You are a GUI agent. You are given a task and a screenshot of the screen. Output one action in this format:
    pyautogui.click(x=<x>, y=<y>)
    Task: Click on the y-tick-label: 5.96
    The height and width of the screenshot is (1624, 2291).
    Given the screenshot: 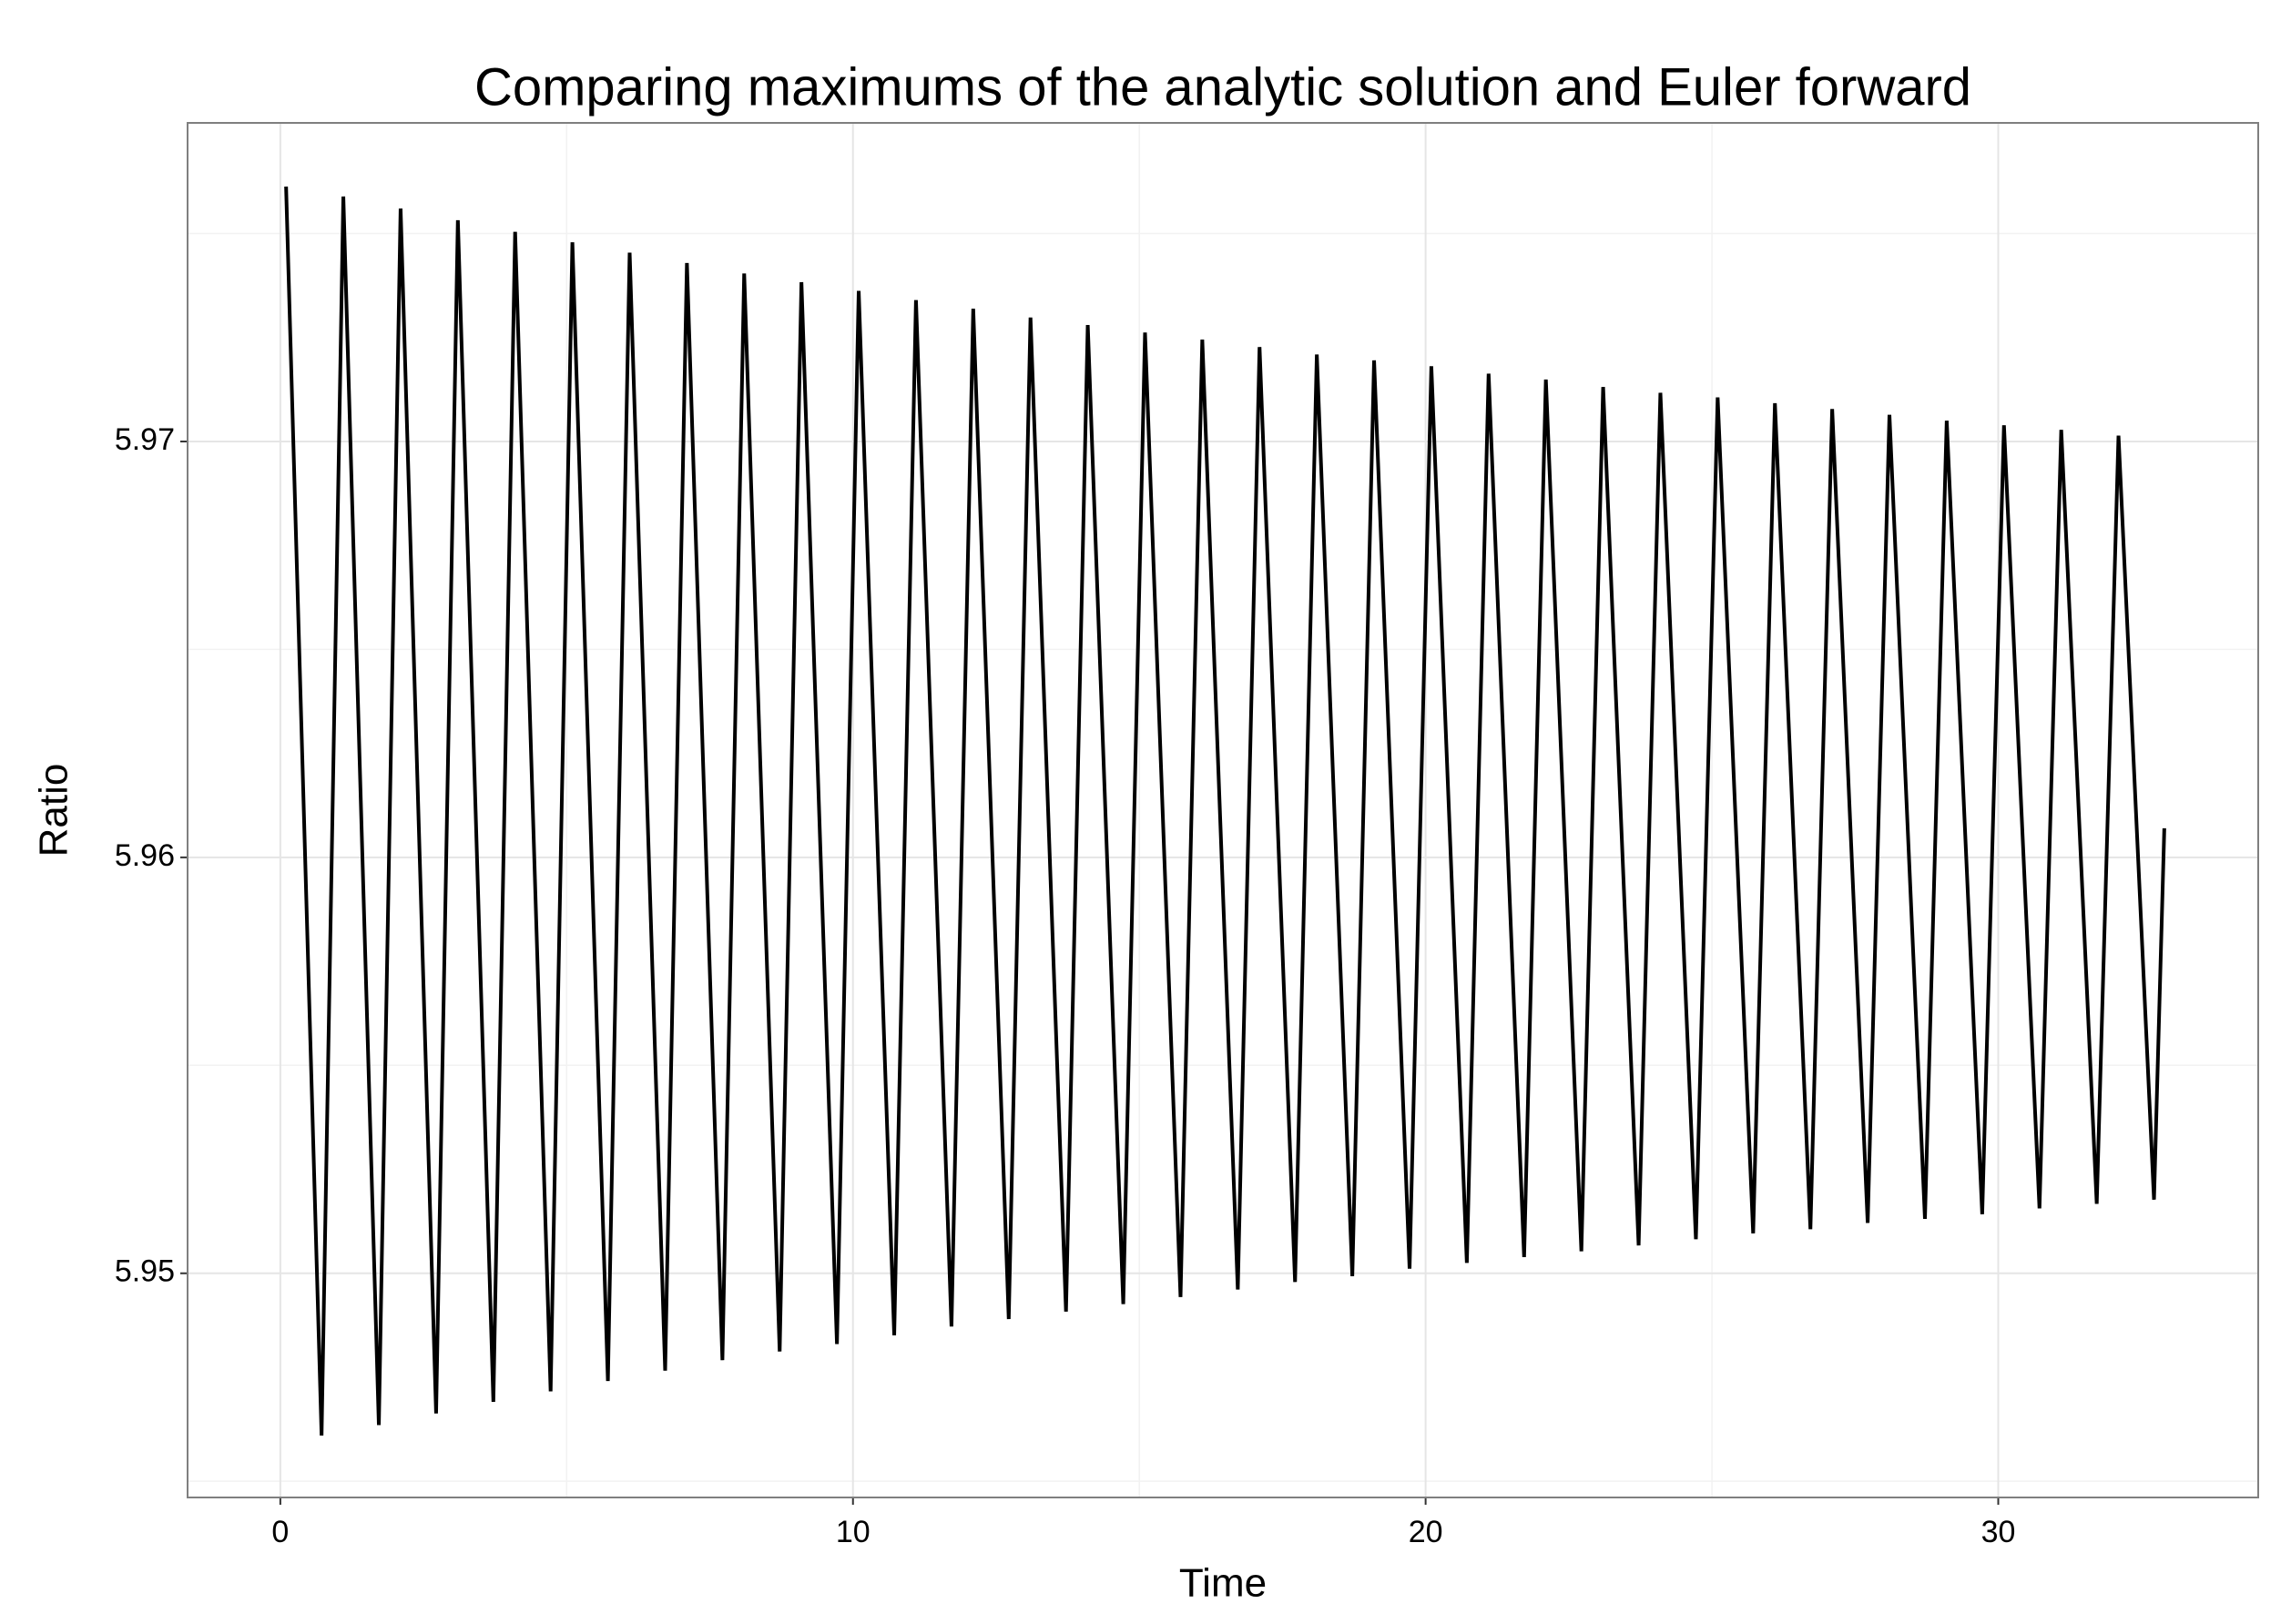 What is the action you would take?
    pyautogui.click(x=145, y=855)
    